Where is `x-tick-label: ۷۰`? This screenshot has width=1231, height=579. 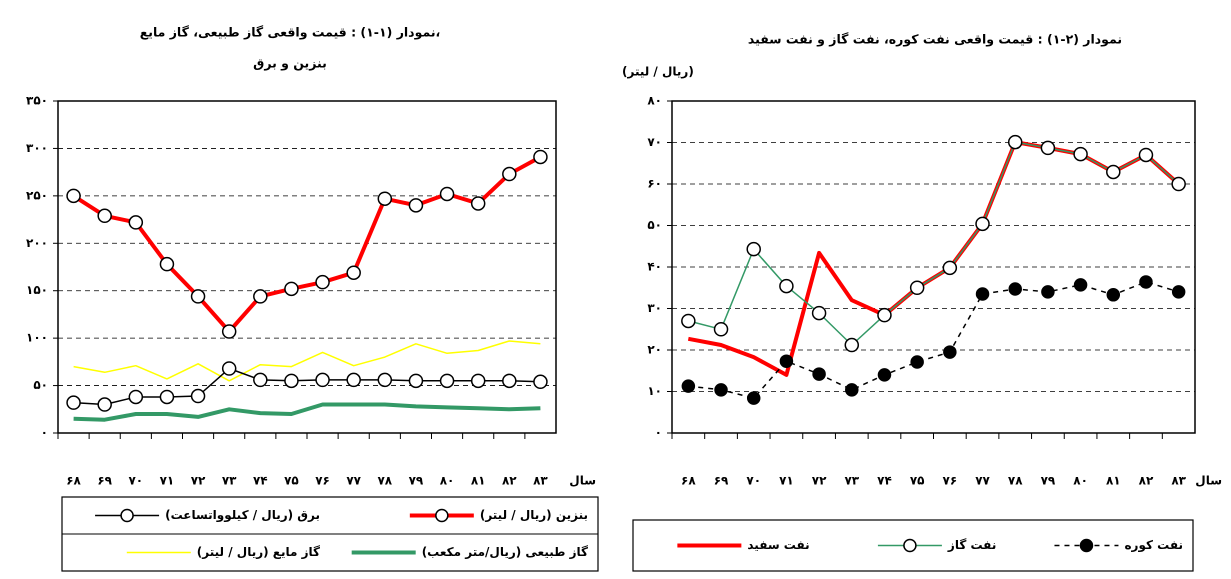 x-tick-label: ۷۰ is located at coordinates (753, 481).